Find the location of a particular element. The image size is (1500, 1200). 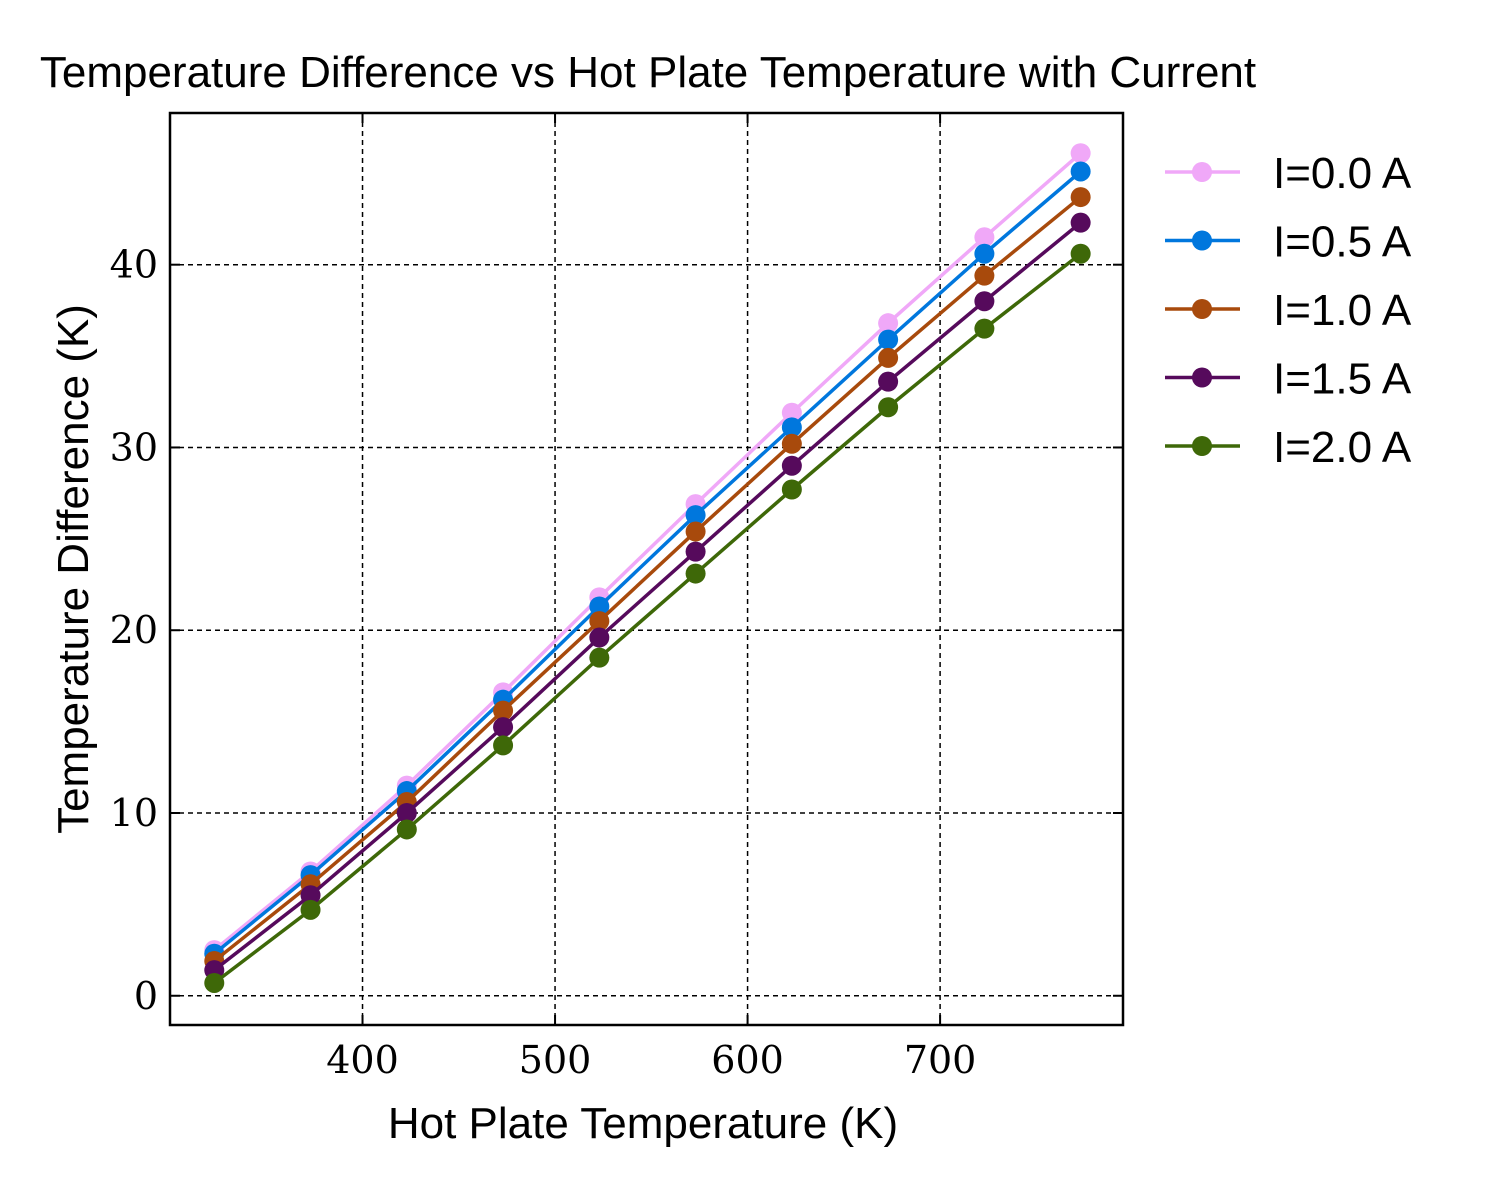

y-tick-label: 0 is located at coordinates (146, 996).